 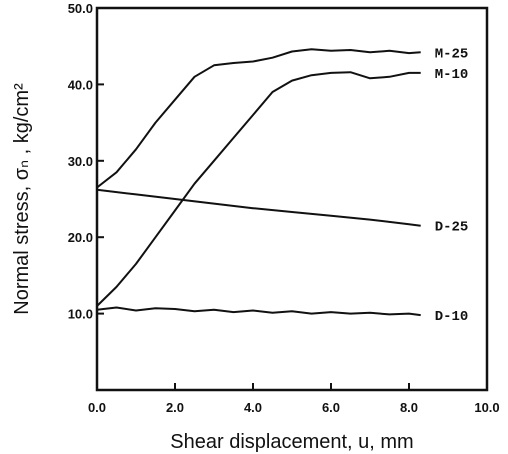 I want to click on x-tick-label: 2.0, so click(x=175, y=407).